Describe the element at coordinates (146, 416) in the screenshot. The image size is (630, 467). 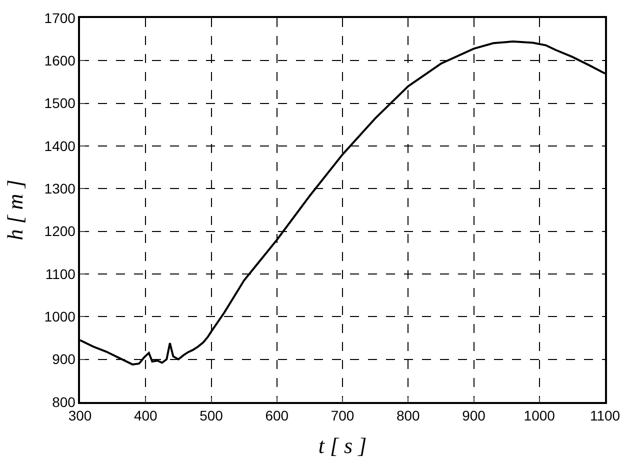
I see `x-tick-label: 400` at that location.